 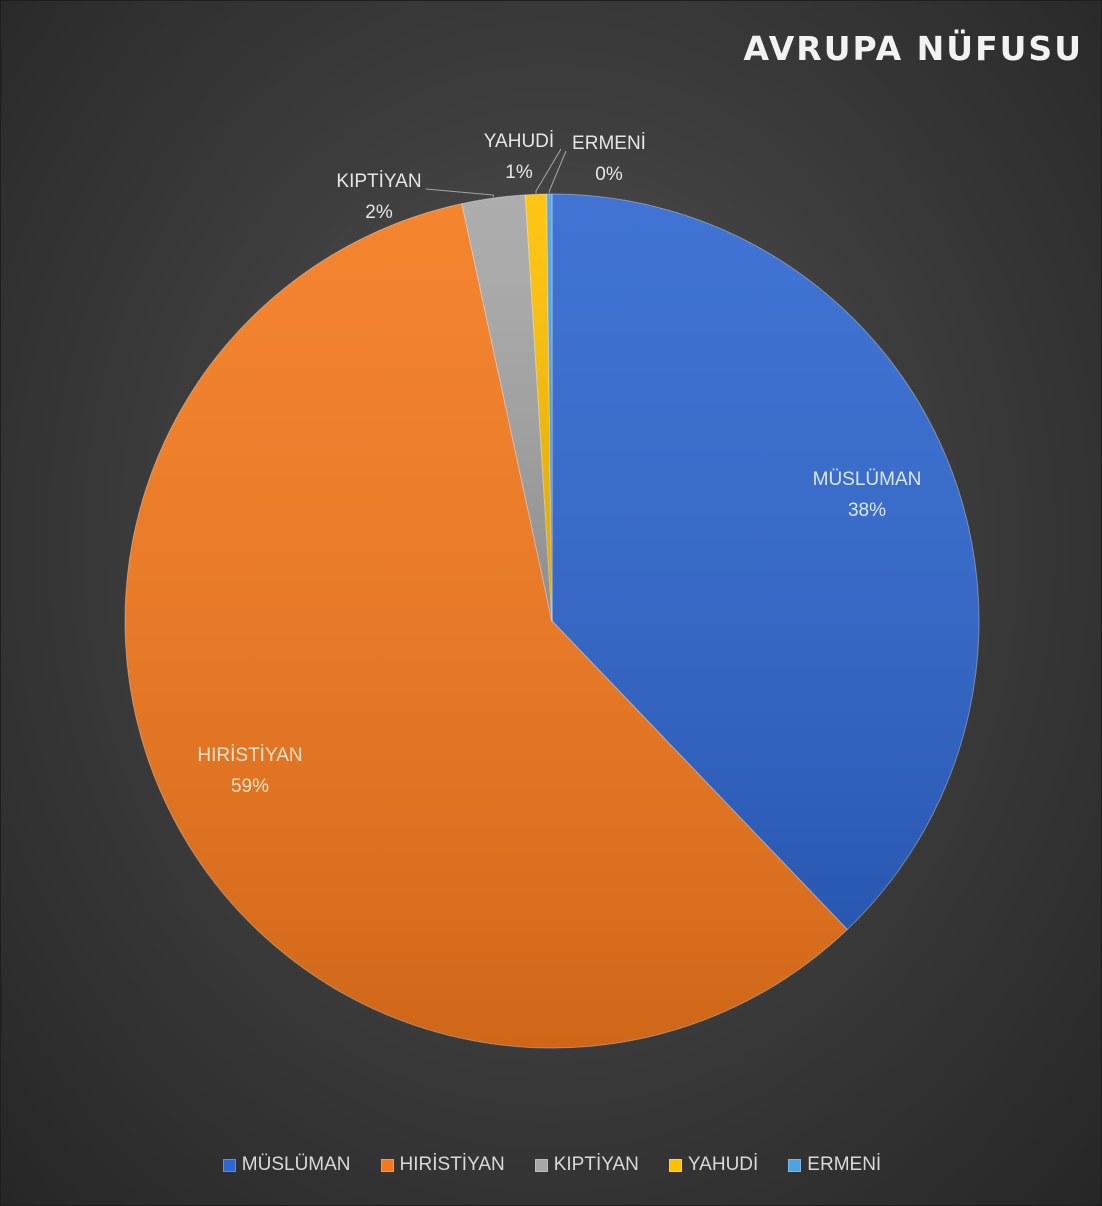 What do you see at coordinates (249, 771) in the screenshot?
I see `data-label-christian: HIRİSTİYAN 59%` at bounding box center [249, 771].